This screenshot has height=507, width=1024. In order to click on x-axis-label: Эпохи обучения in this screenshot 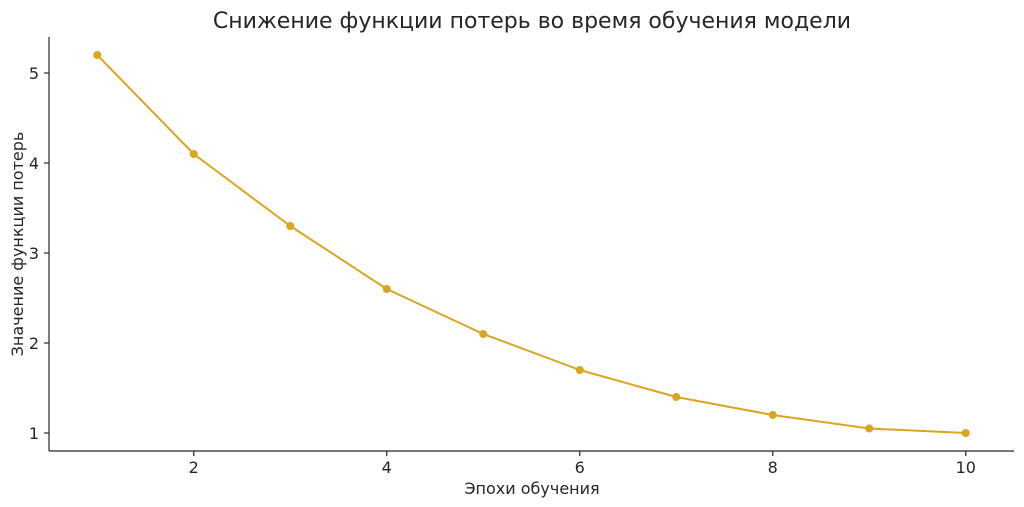, I will do `click(531, 488)`.